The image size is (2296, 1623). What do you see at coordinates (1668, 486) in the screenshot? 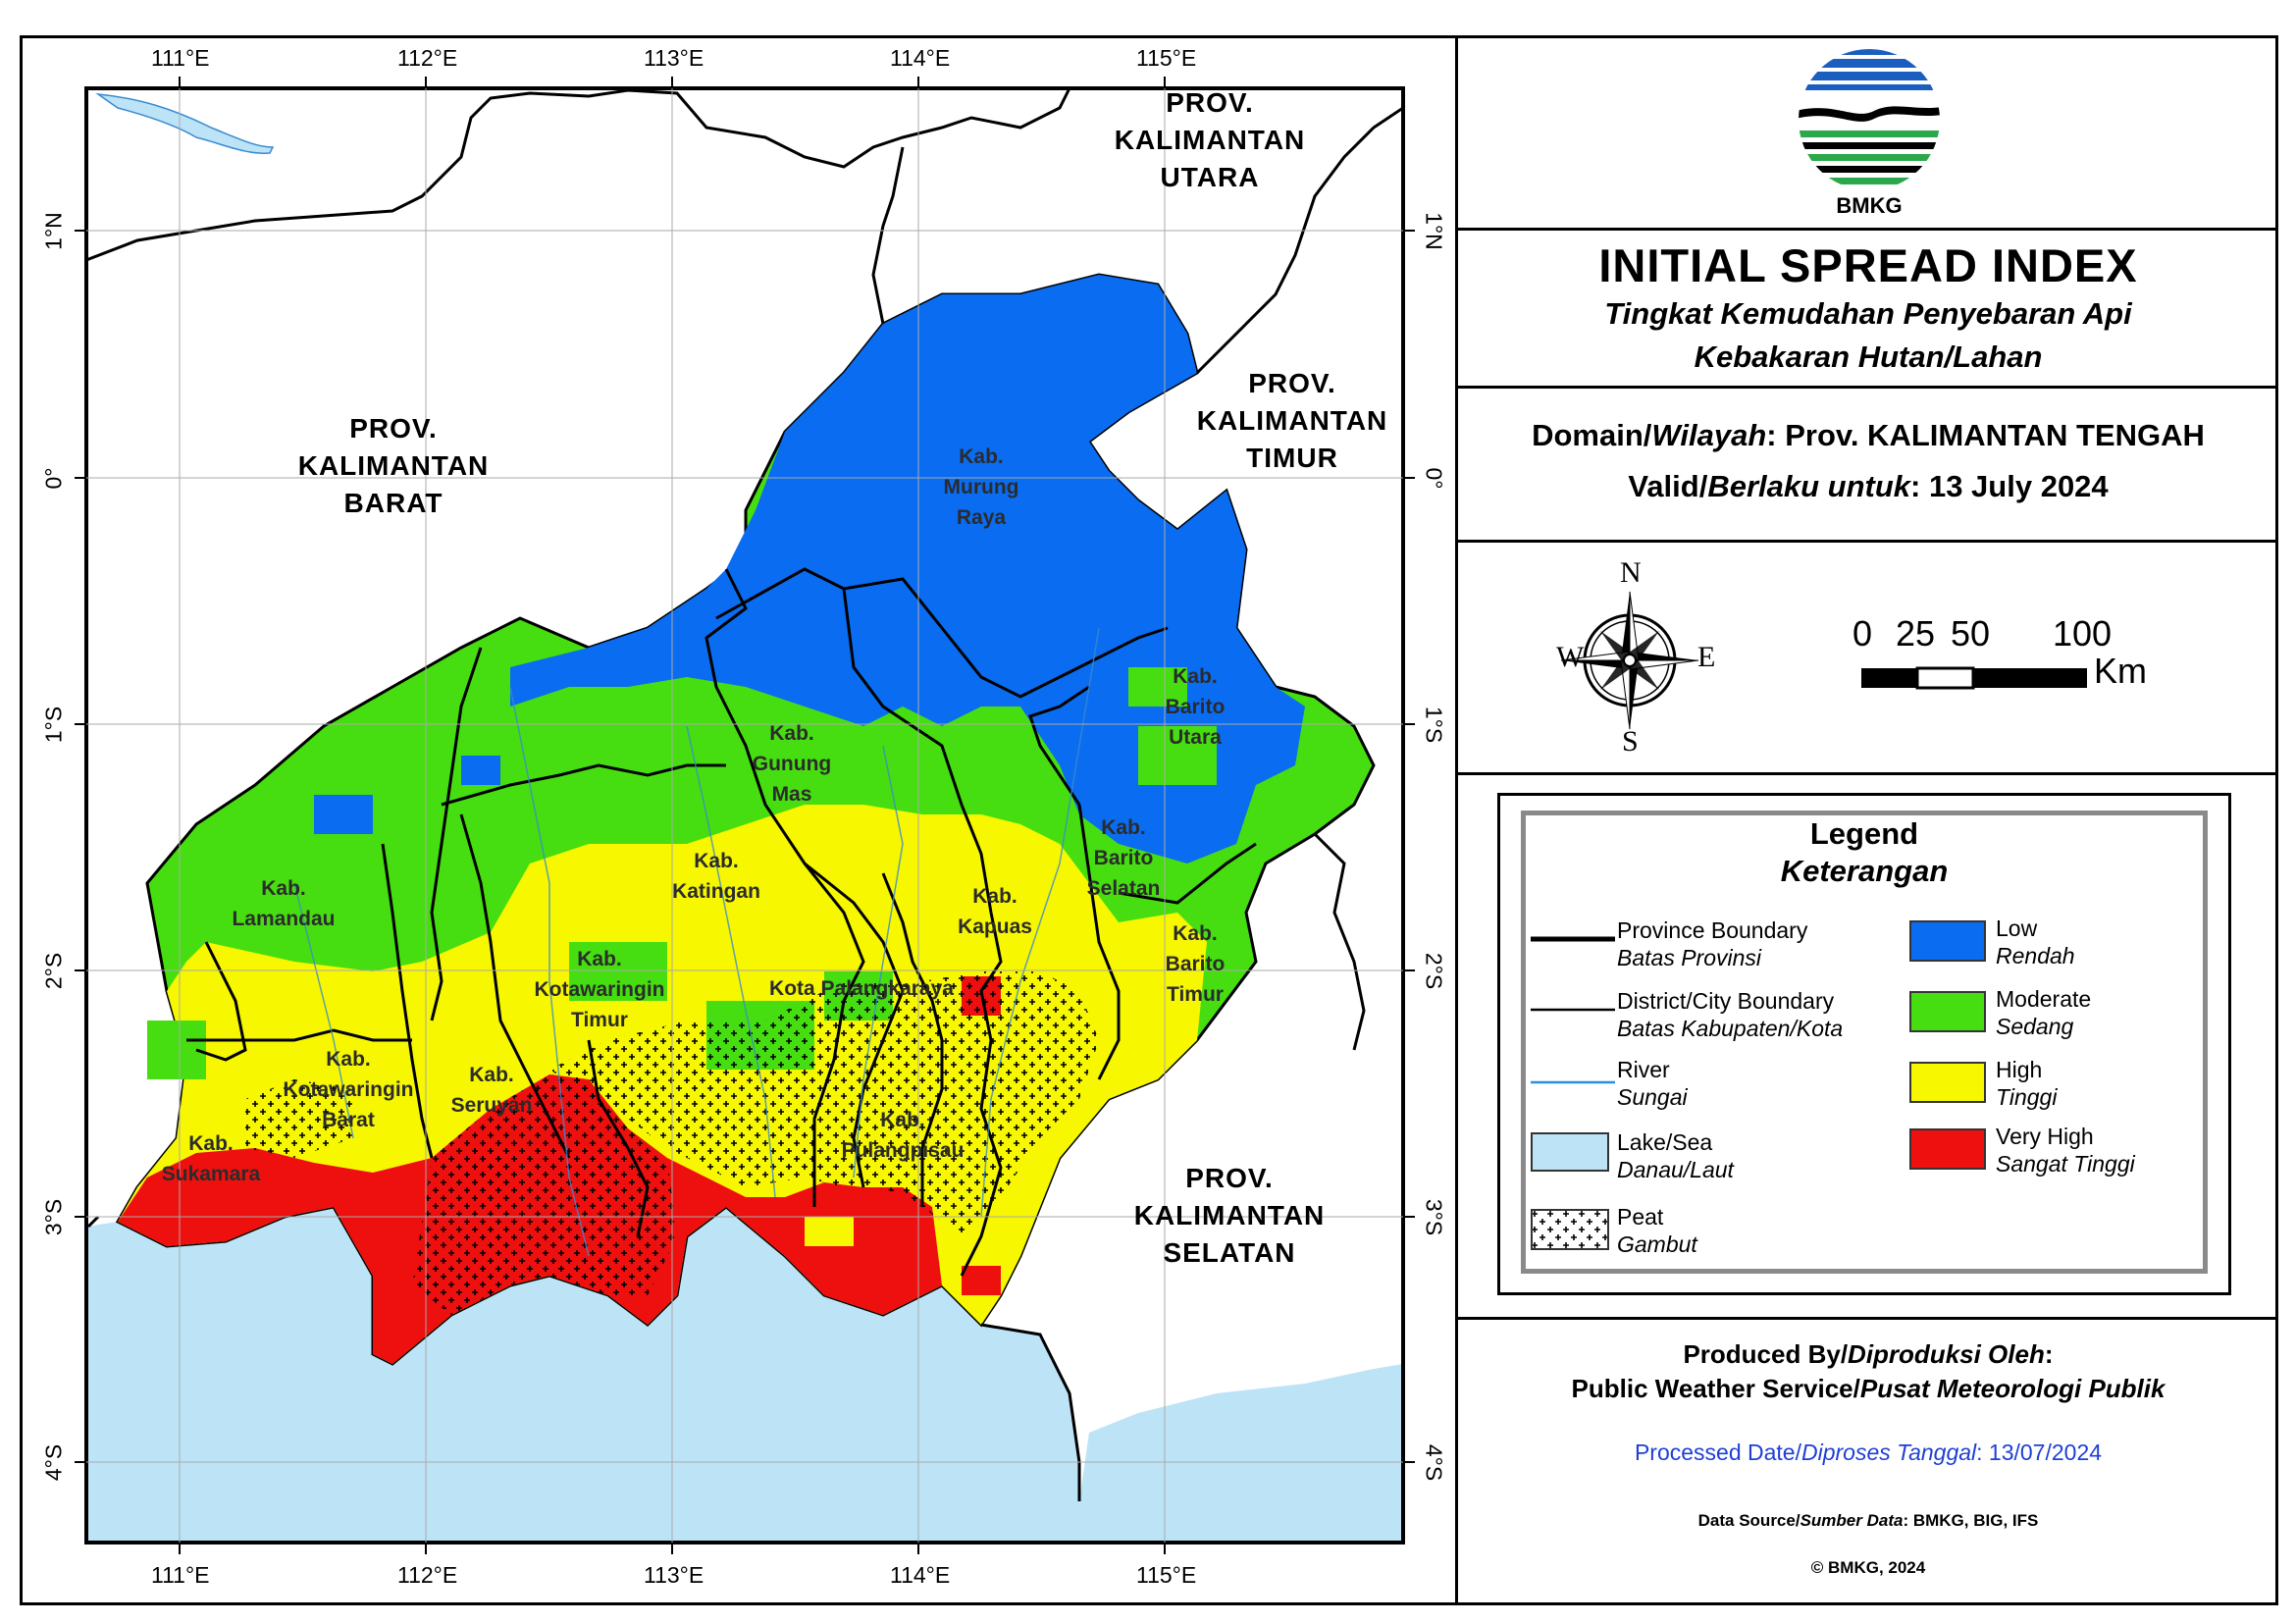
I see `valid-label-en: Valid/` at bounding box center [1668, 486].